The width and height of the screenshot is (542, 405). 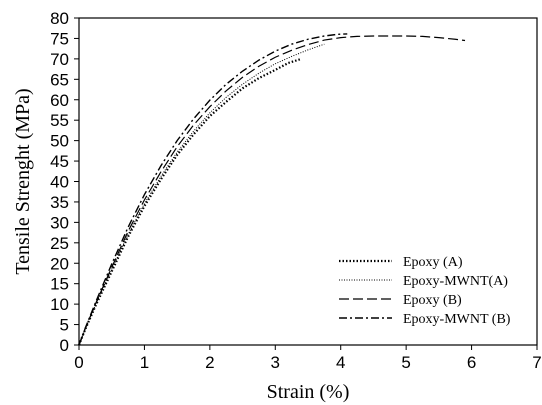 I want to click on y-tick-label: 15, so click(x=59, y=284).